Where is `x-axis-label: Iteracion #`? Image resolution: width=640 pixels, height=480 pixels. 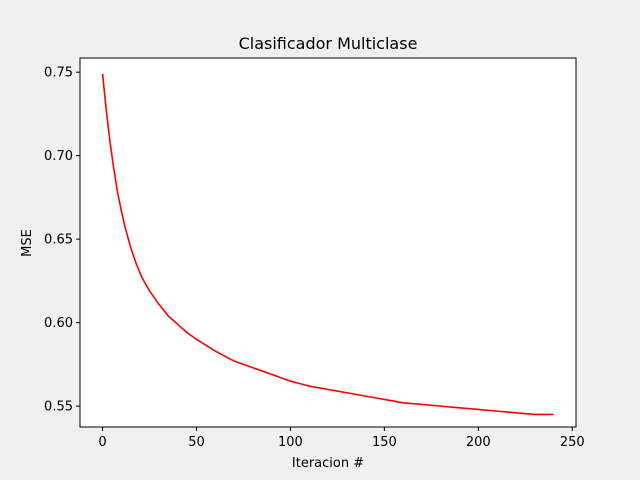
x-axis-label: Iteracion # is located at coordinates (328, 463).